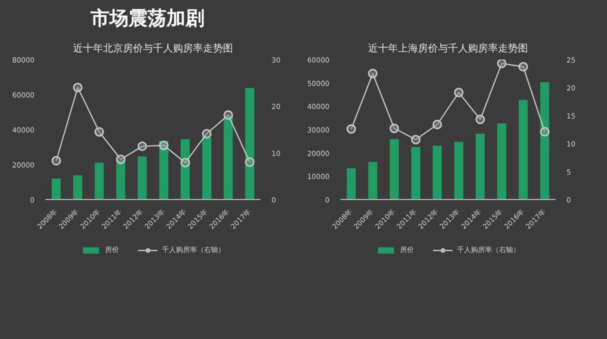  Describe the element at coordinates (153, 48) in the screenshot. I see `chart-title: 近十年北京房价与千人购房率走势图` at that location.